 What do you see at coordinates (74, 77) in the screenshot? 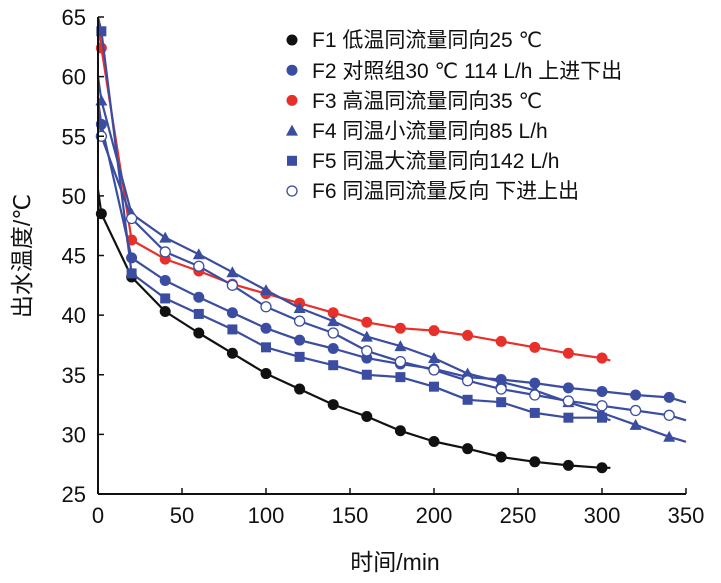
I see `y-tick-label: 60` at bounding box center [74, 77].